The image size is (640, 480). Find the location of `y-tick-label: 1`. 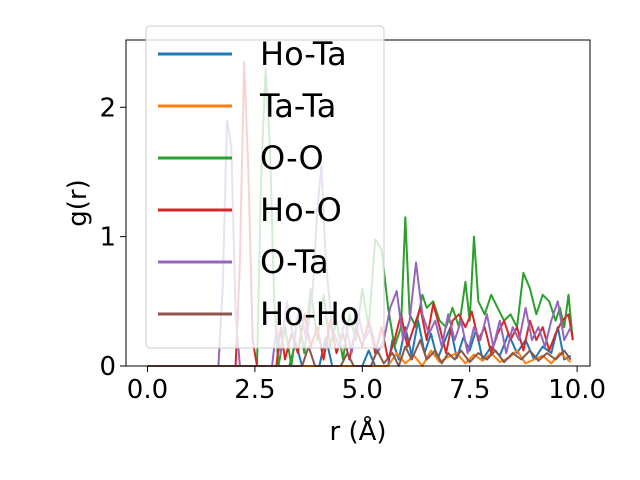

y-tick-label: 1 is located at coordinates (107, 238).